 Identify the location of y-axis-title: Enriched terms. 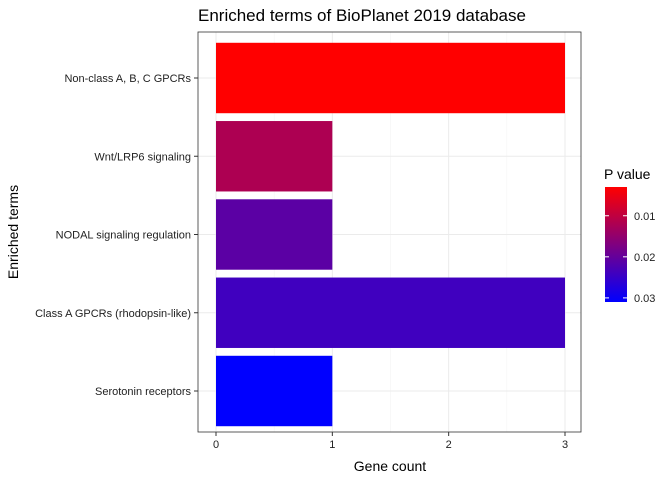
(13, 232).